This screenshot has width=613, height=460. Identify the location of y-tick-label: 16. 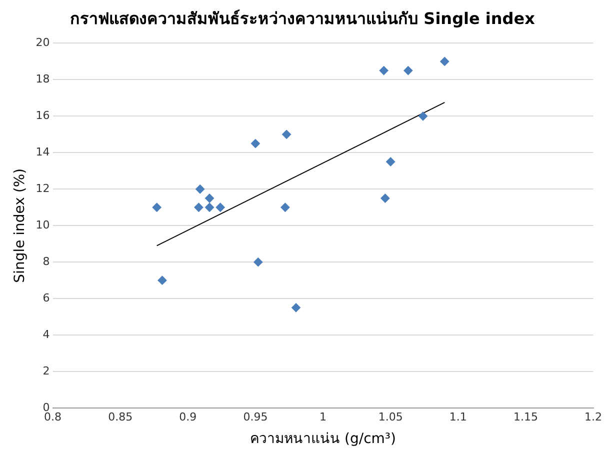
(43, 115).